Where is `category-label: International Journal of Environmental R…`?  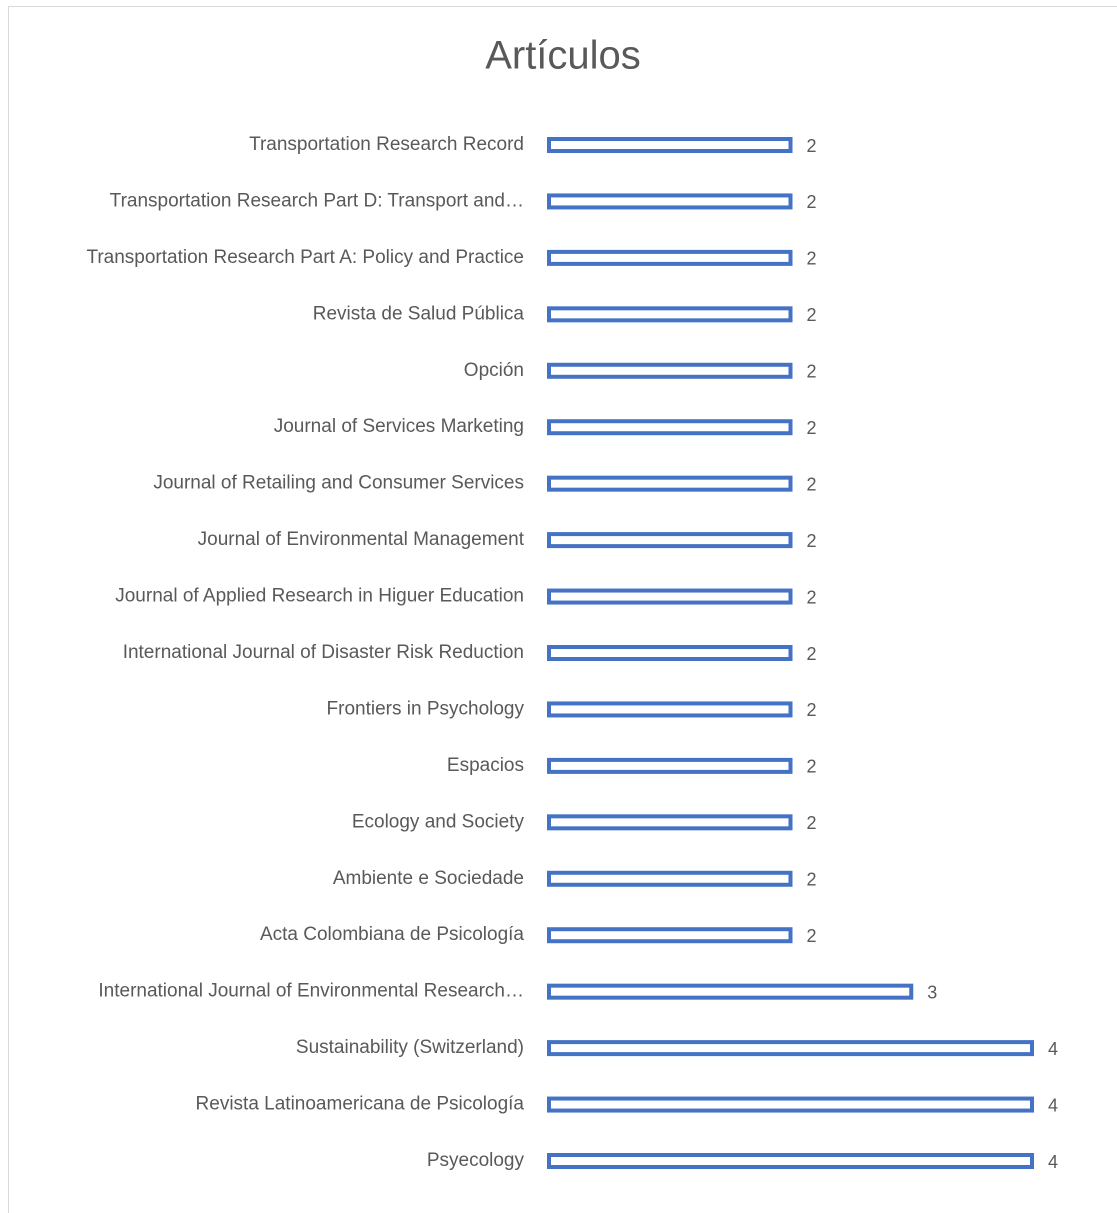
category-label: International Journal of Environmental R… is located at coordinates (311, 991).